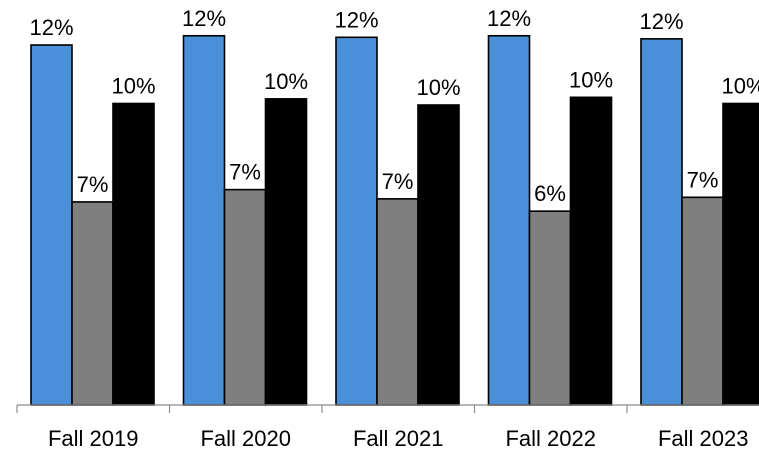 The height and width of the screenshot is (451, 759). I want to click on value-label-fall-2023-series-1: 12%, so click(661, 21).